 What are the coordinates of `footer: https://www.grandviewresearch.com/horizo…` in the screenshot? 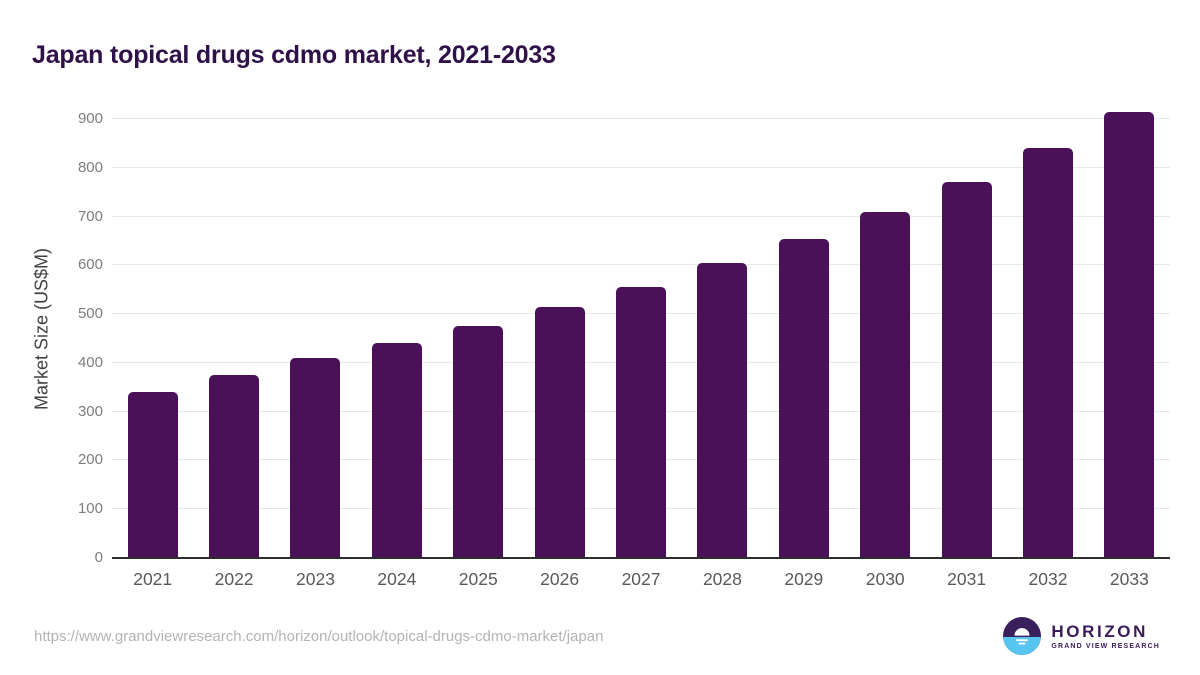 It's located at (600, 639).